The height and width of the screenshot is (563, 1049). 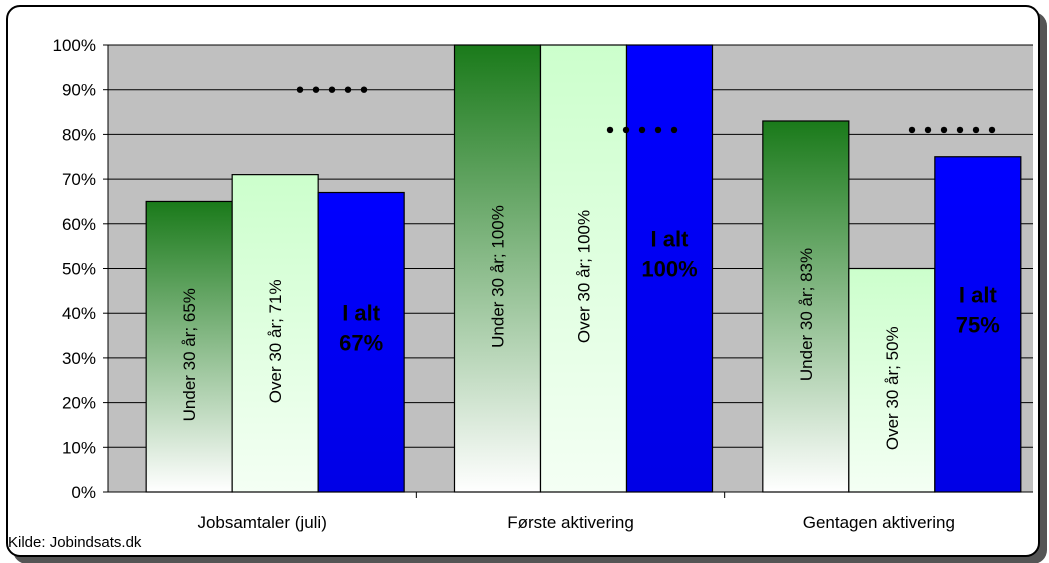 I want to click on y-tick-label: 90%, so click(x=79, y=90).